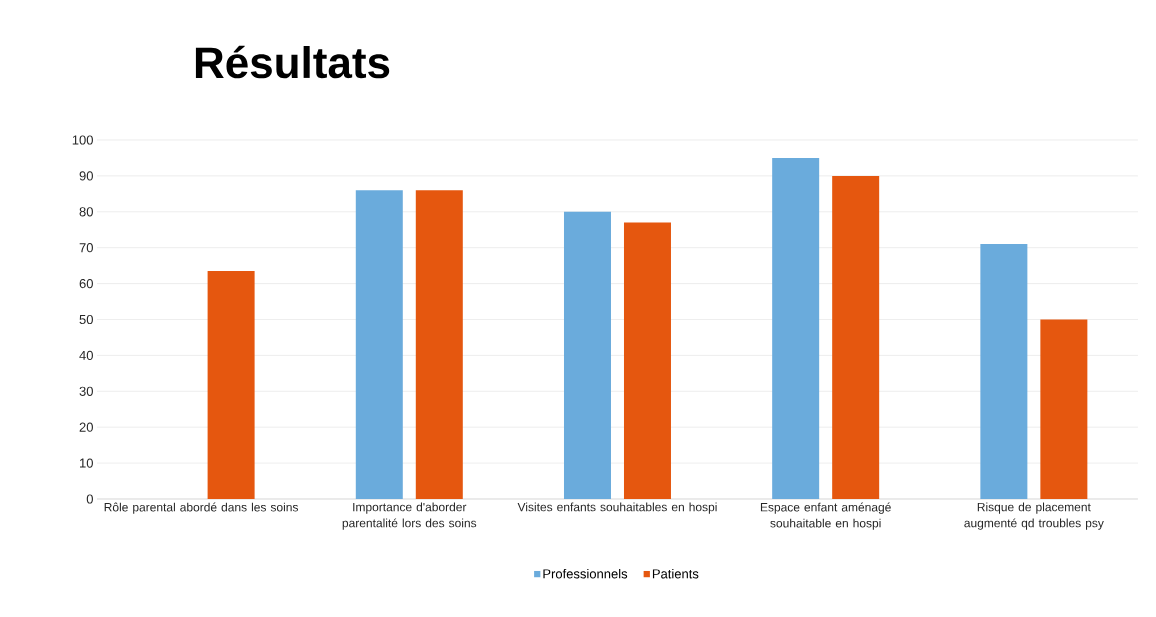 Image resolution: width=1156 pixels, height=617 pixels. What do you see at coordinates (86, 463) in the screenshot?
I see `y-tick-label: 10` at bounding box center [86, 463].